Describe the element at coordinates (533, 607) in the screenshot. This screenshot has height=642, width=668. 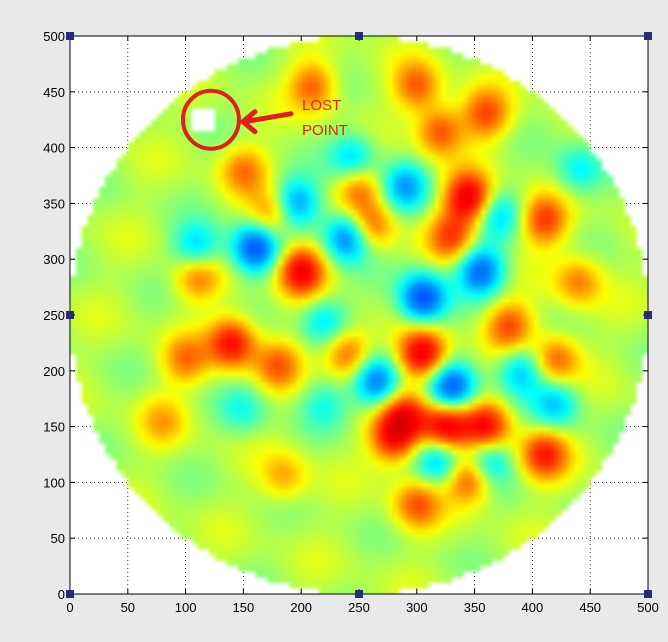
I see `x-tick-label: 400` at that location.